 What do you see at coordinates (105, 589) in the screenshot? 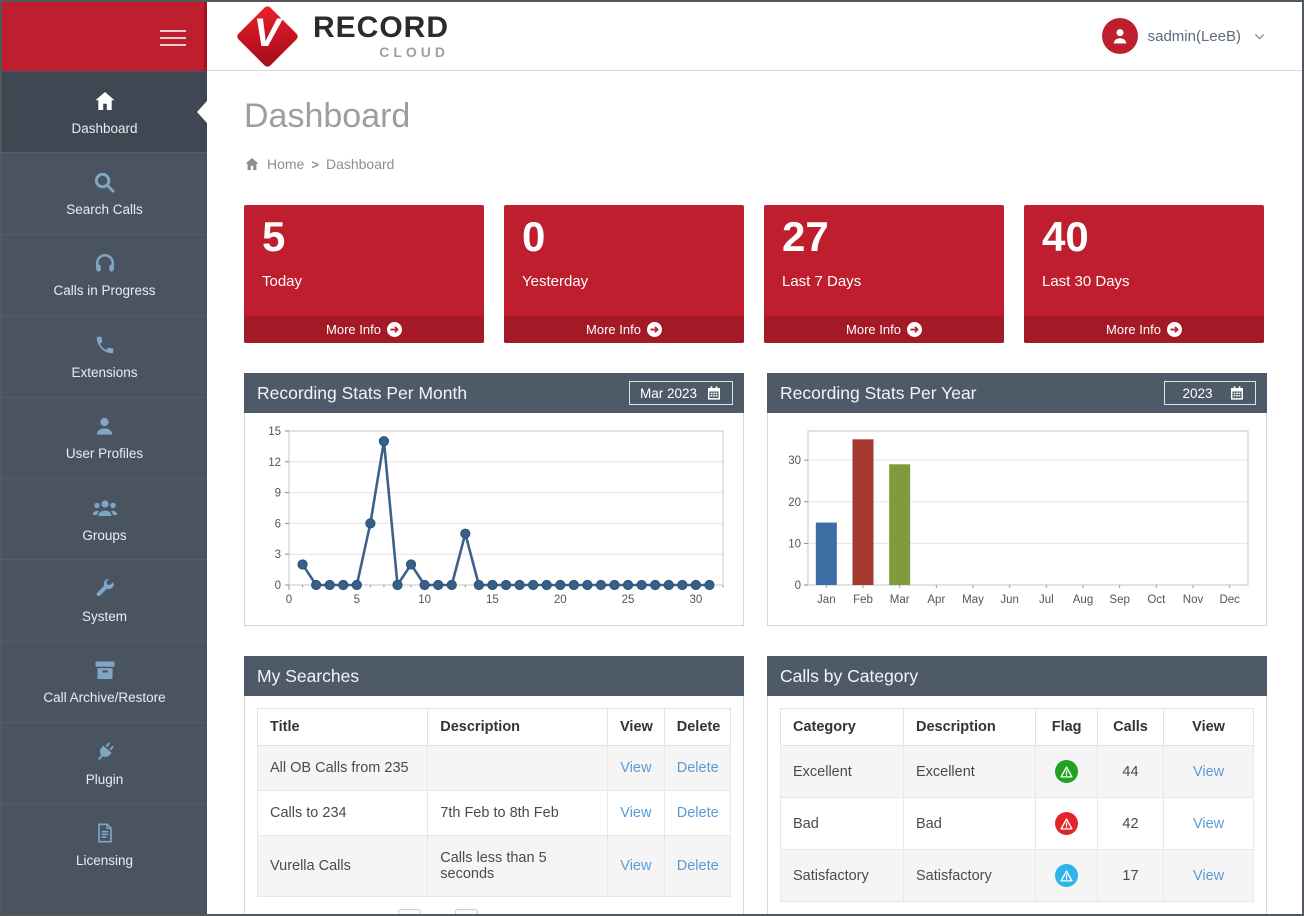
I see `wrench-icon` at bounding box center [105, 589].